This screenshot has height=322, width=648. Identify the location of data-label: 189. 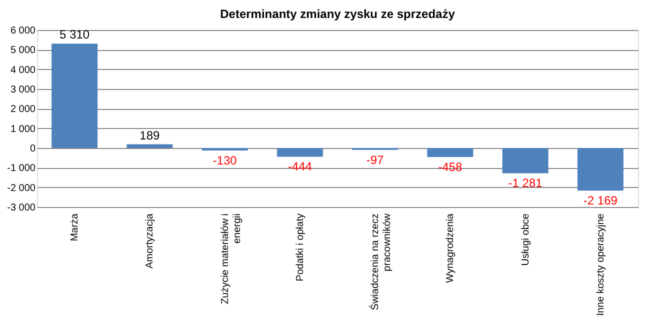
(150, 135).